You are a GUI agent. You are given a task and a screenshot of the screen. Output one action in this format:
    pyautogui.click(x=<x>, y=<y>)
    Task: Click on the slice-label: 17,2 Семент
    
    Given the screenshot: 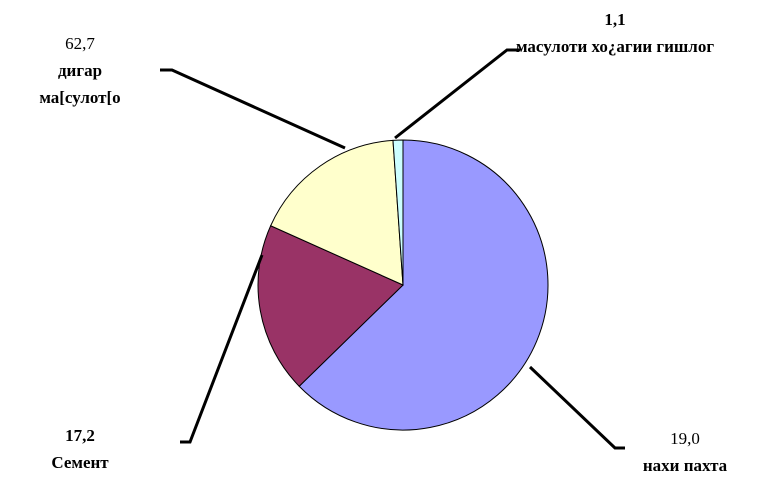 What is the action you would take?
    pyautogui.click(x=80, y=449)
    